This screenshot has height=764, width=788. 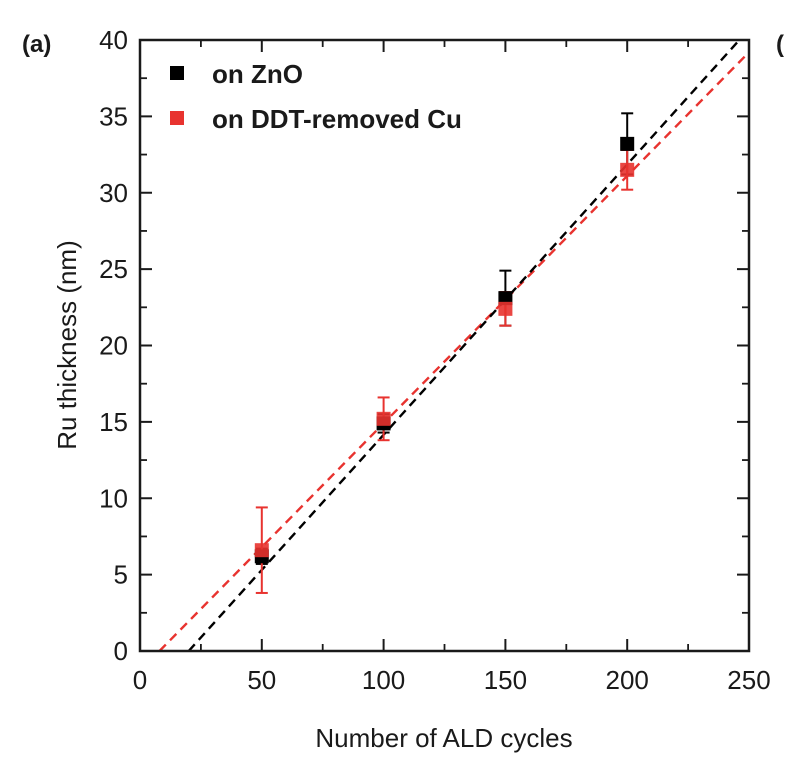 What do you see at coordinates (113, 193) in the screenshot?
I see `y-tick-label: 30` at bounding box center [113, 193].